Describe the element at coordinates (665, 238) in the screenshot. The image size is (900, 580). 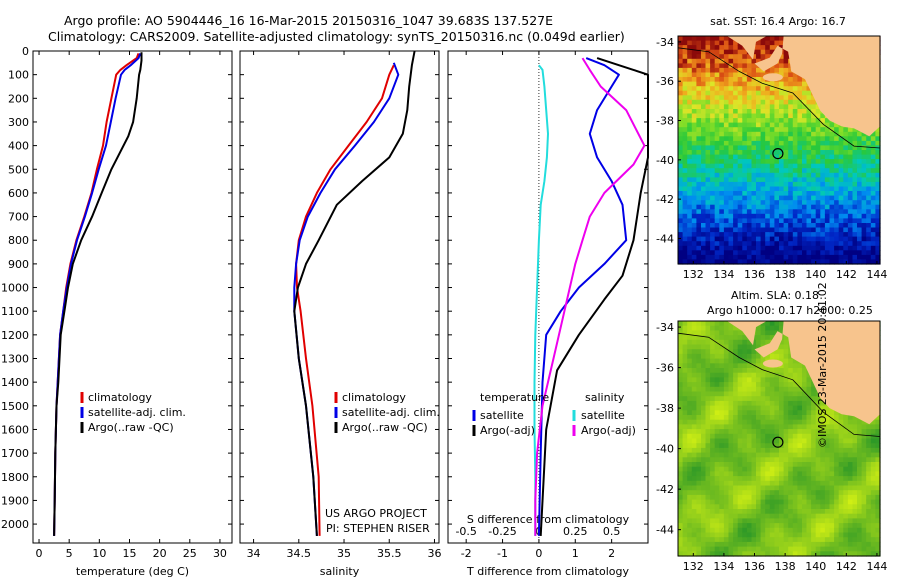
I see `map-y-tick-label: -44` at that location.